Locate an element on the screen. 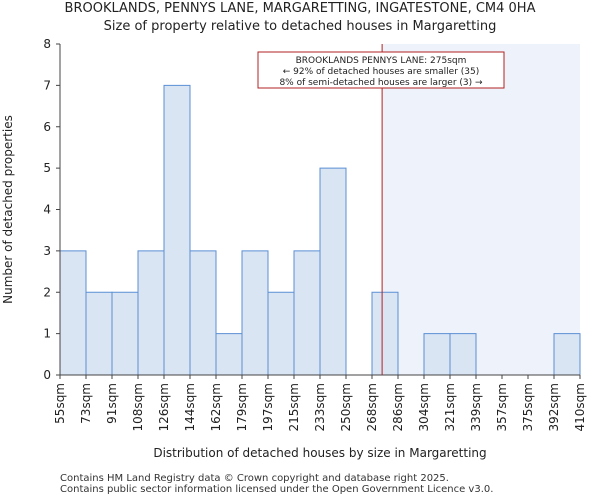 The height and width of the screenshot is (500, 600). x-tick-label: 410sqm is located at coordinates (580, 407).